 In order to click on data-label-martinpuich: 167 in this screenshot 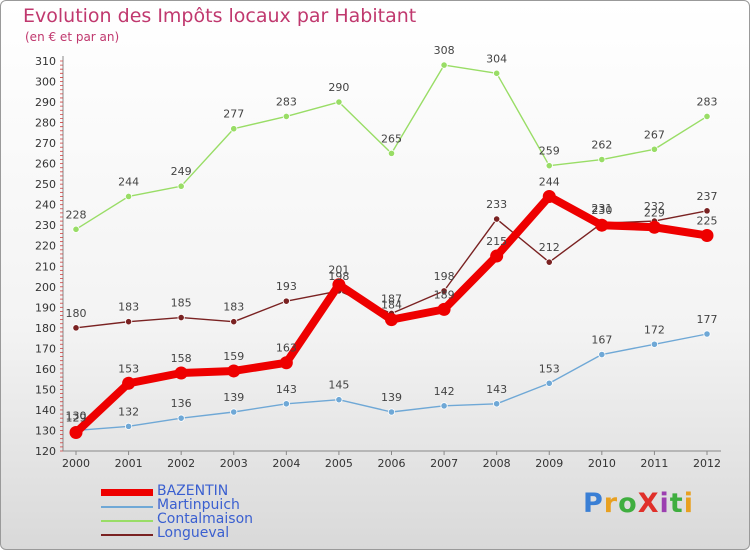, I will do `click(601, 340)`.